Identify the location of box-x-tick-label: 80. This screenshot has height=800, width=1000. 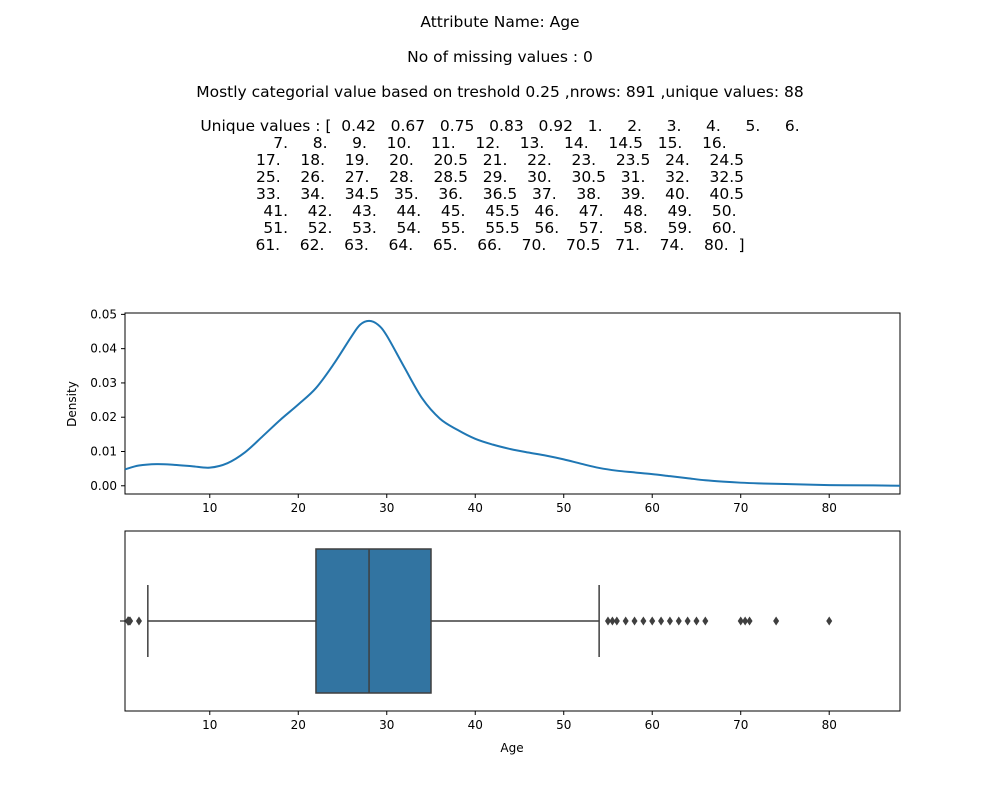
(829, 725).